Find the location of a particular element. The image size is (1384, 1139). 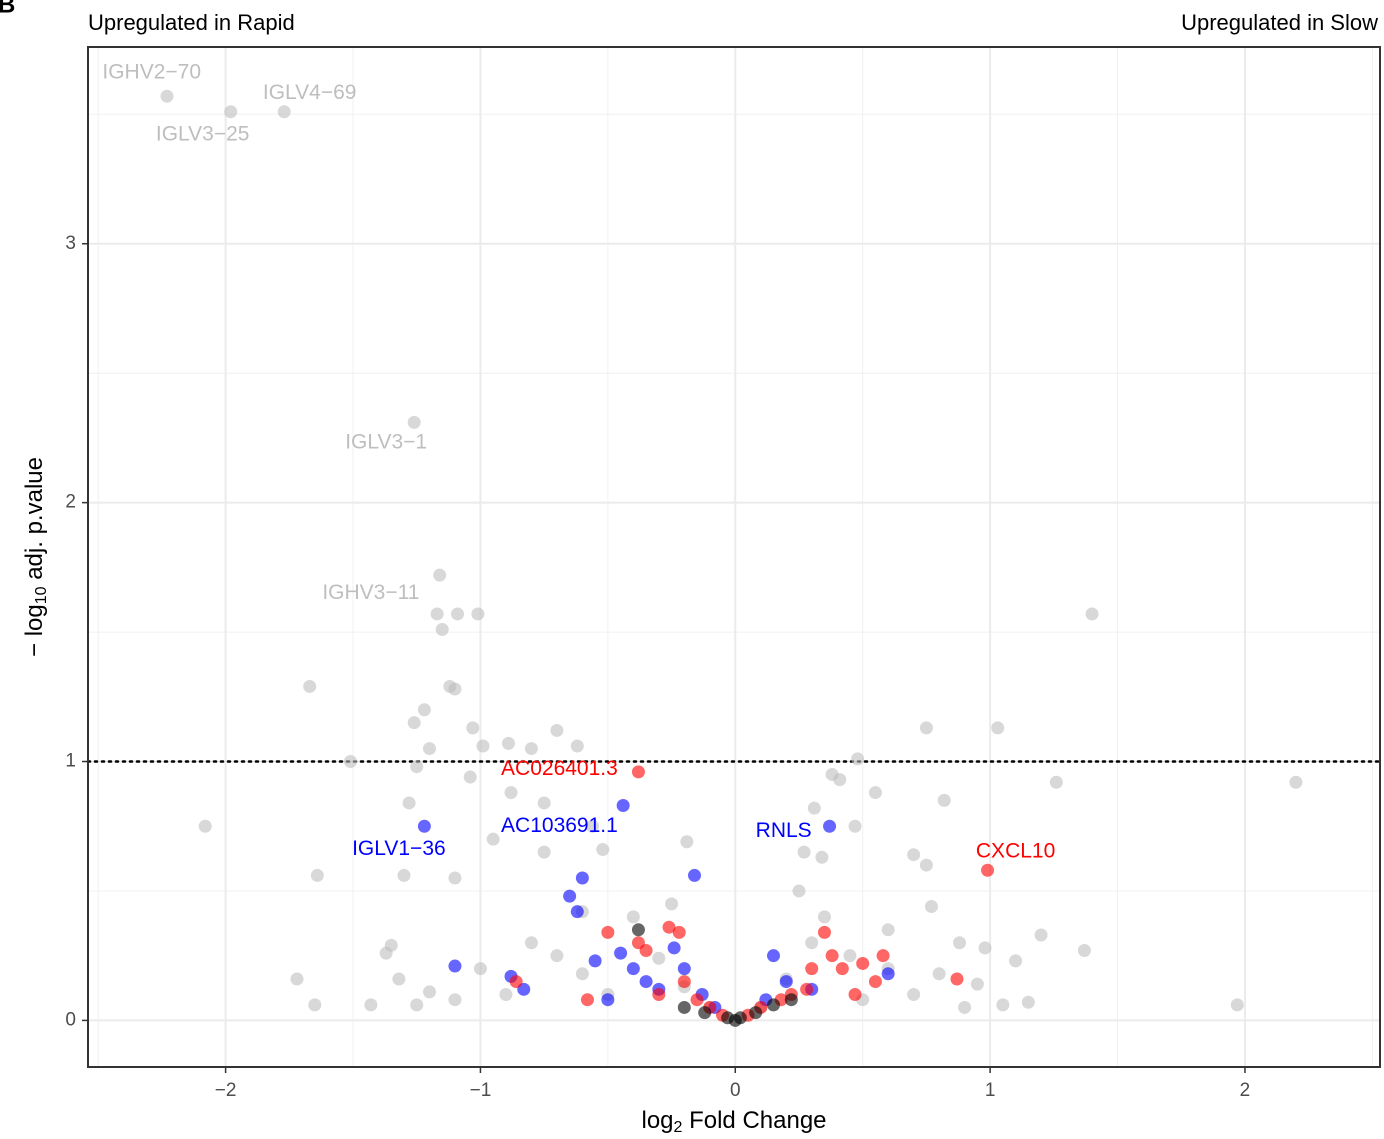

top-left-label: Upregulated in Rapid is located at coordinates (191, 22).